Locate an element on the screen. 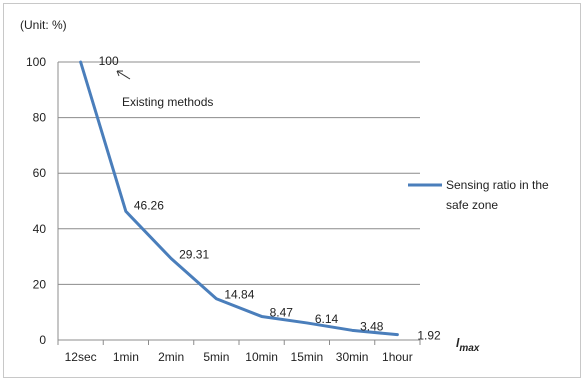  x-tick-label: 15min is located at coordinates (307, 357).